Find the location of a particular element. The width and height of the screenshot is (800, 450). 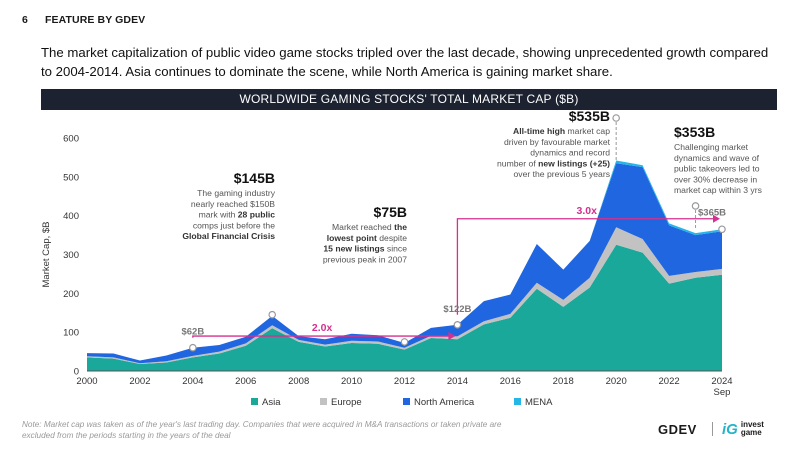

page-number: 6 is located at coordinates (25, 20).